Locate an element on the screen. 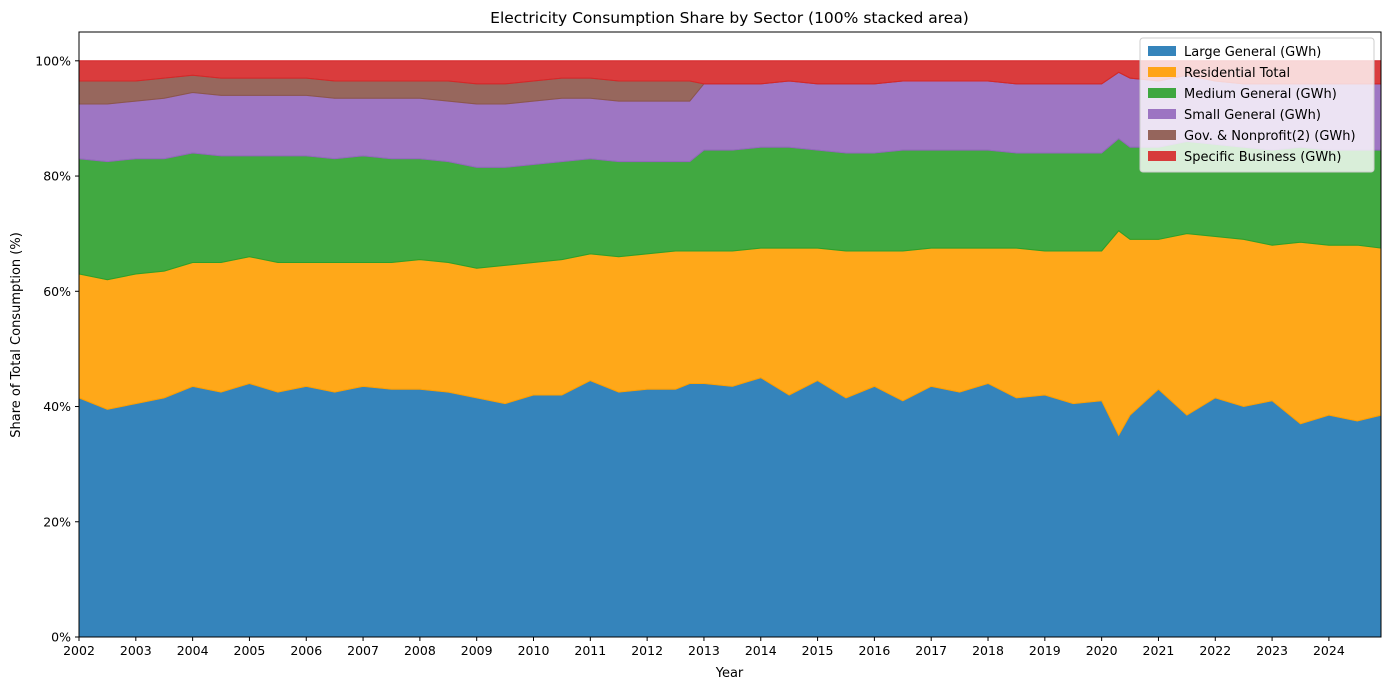 The height and width of the screenshot is (694, 1389). x-tick-label: 2005 is located at coordinates (250, 650).